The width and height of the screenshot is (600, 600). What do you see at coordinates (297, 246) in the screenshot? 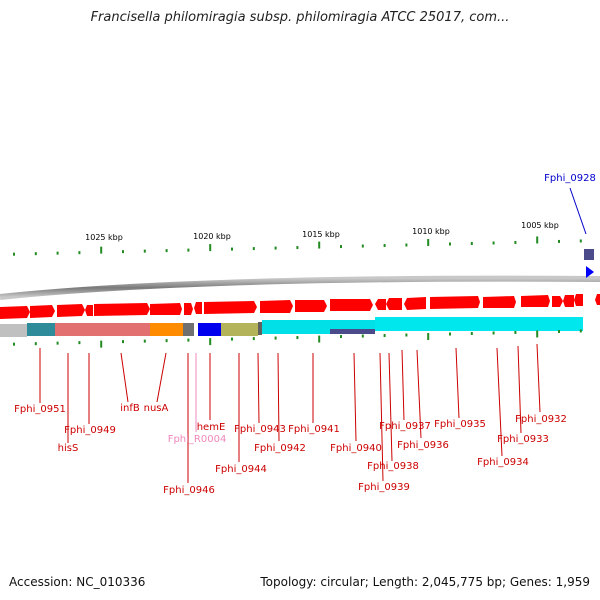
I see `outer-tick-marks` at bounding box center [297, 246].